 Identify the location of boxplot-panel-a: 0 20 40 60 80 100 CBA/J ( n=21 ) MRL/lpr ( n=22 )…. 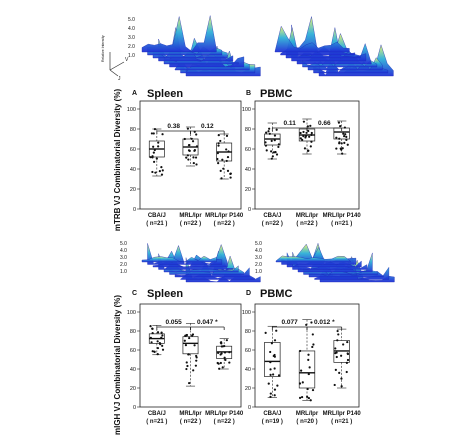
(185, 163).